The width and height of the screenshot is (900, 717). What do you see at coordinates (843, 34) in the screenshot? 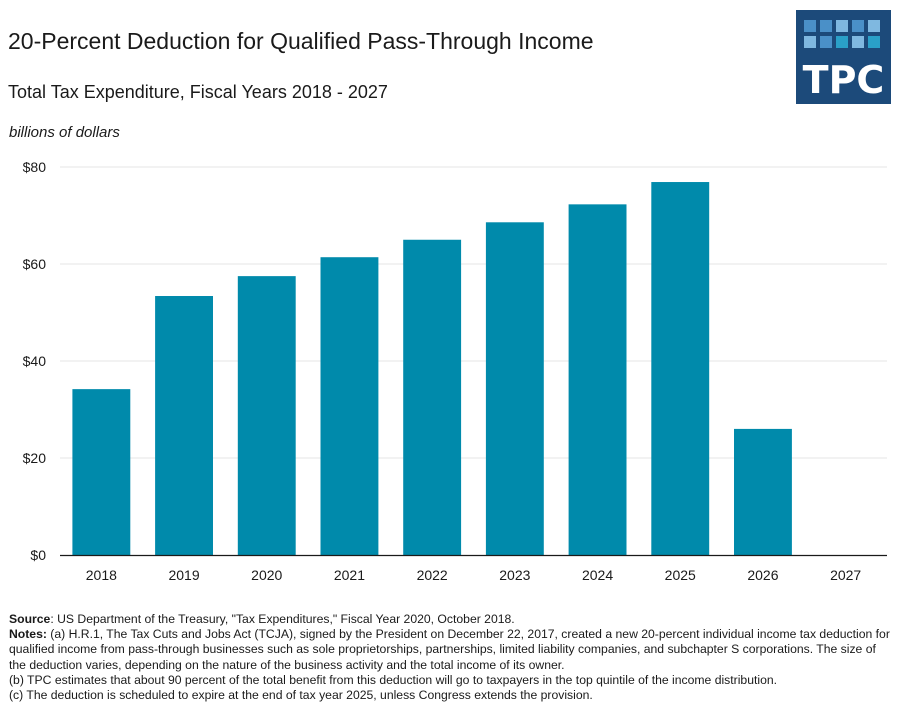
I see `tpc-logo-grid-icon` at bounding box center [843, 34].